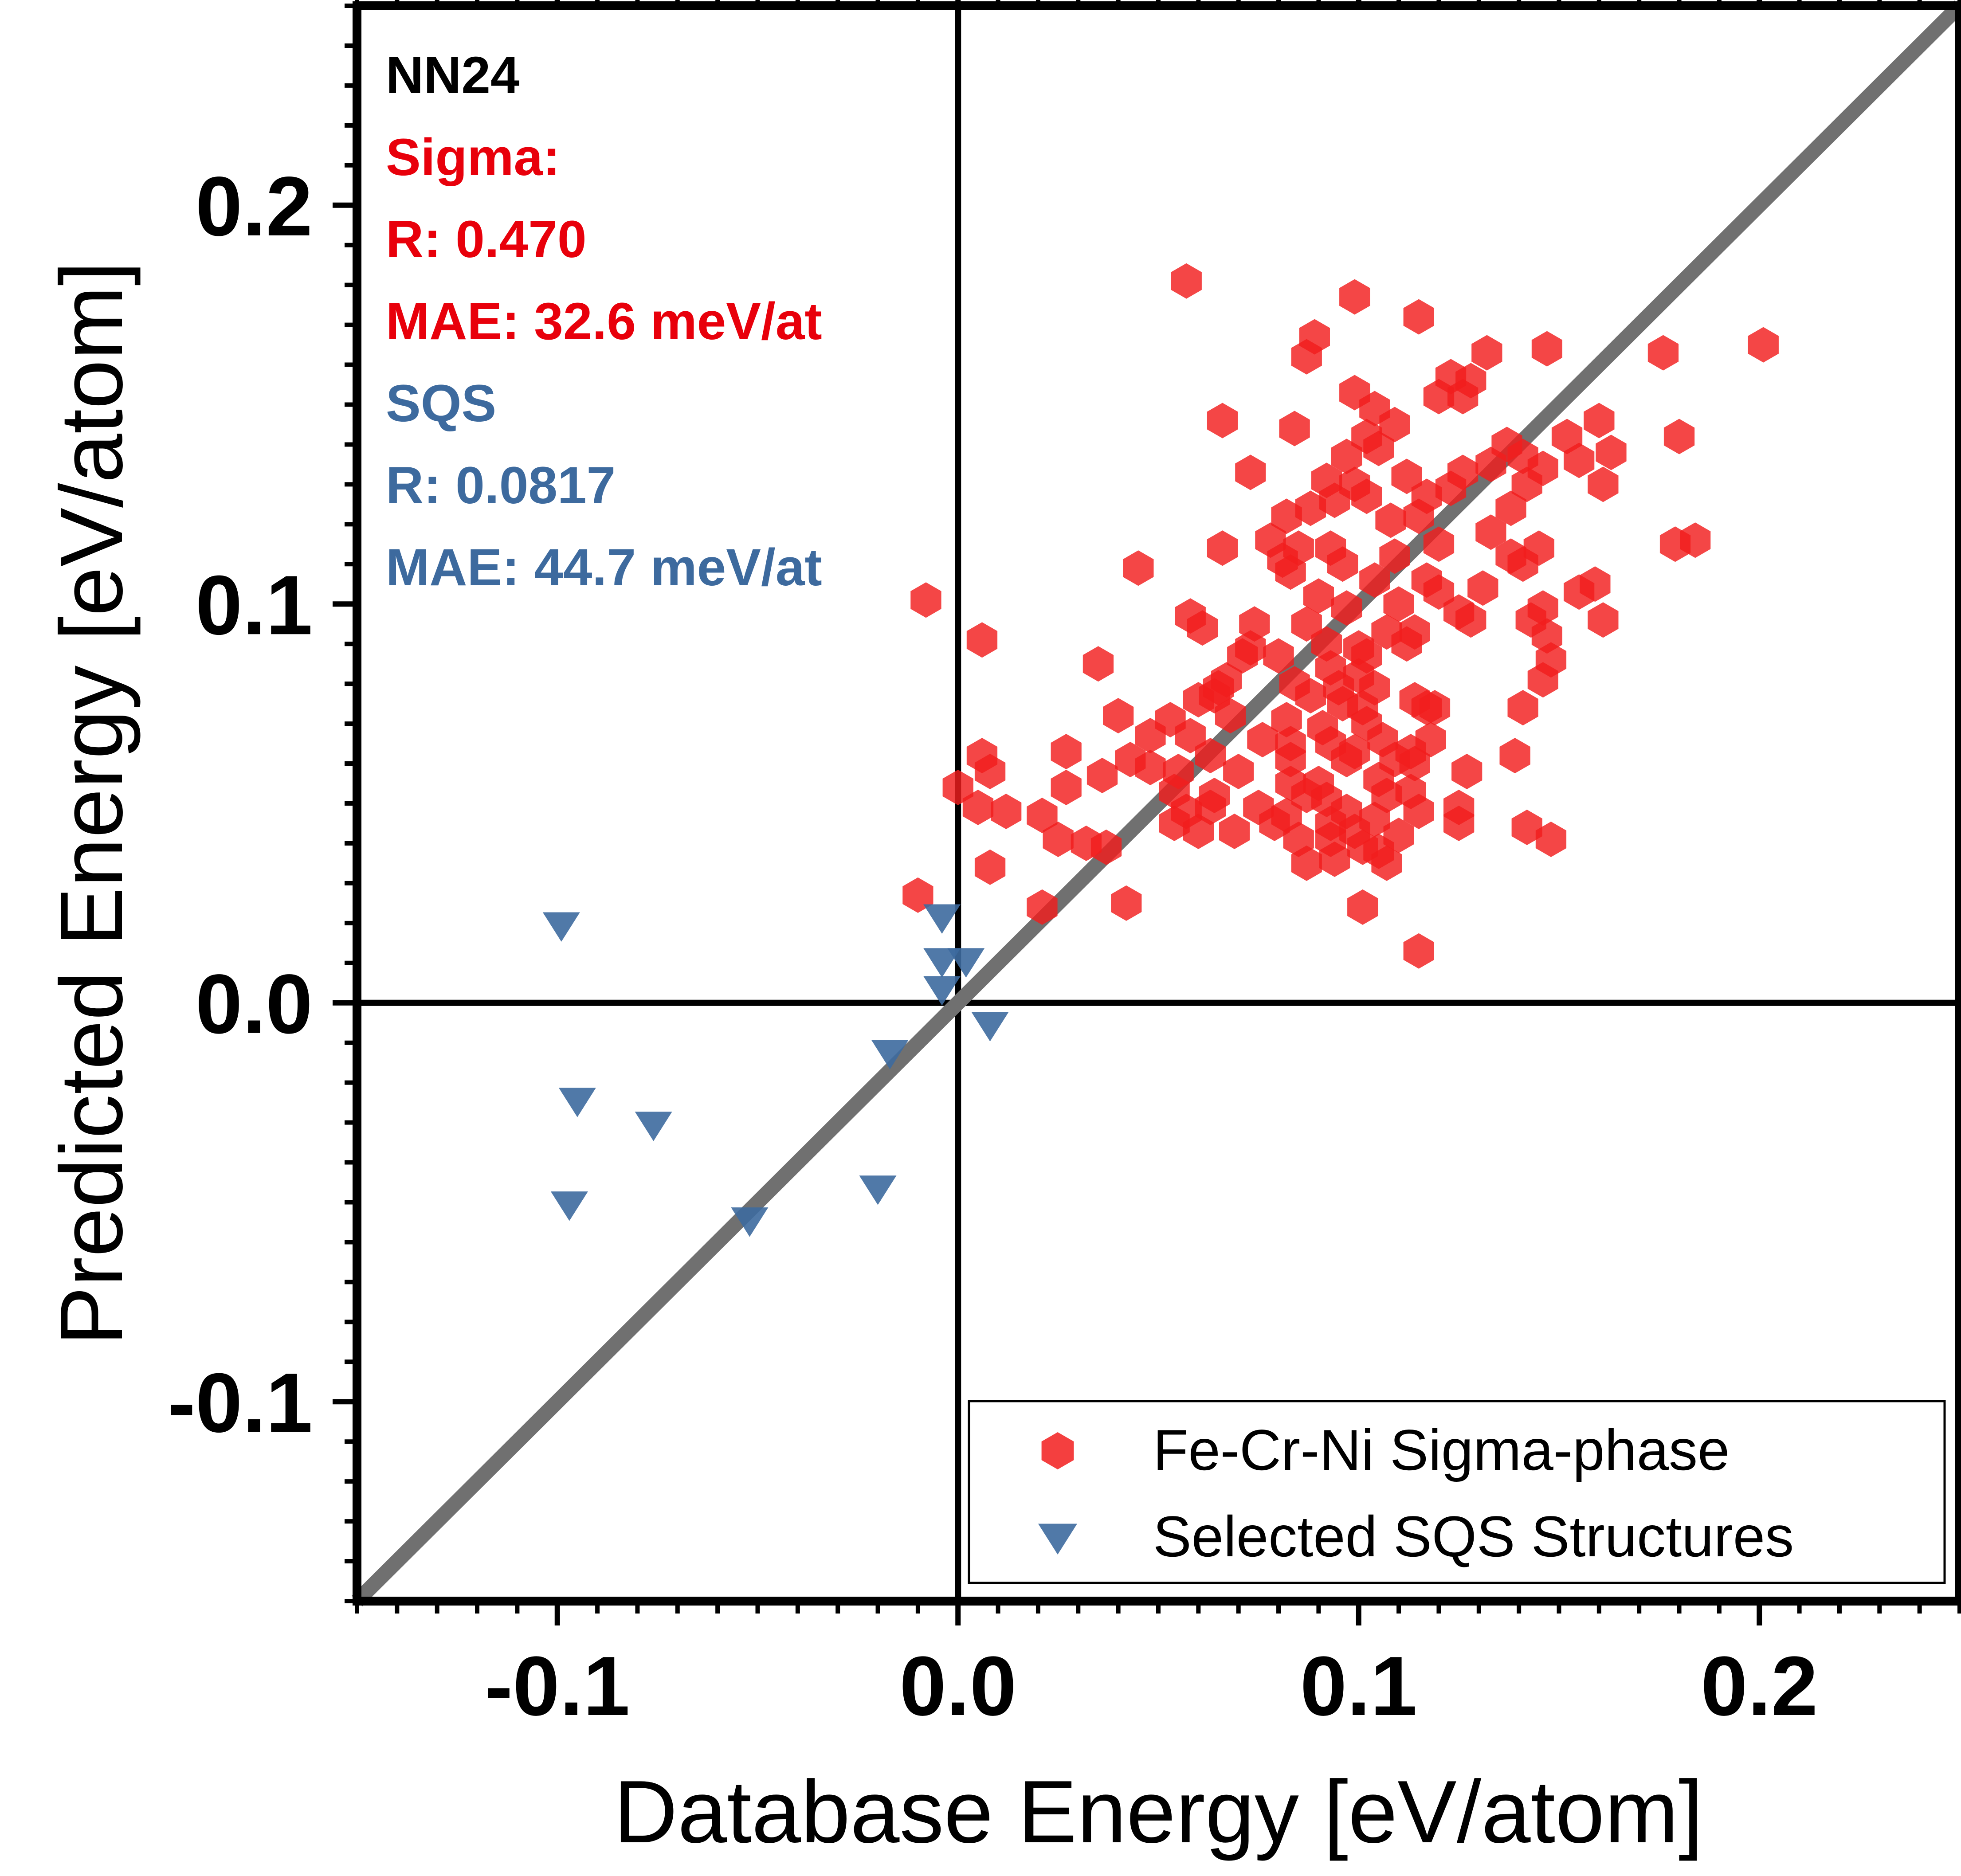  I want to click on y-tick-labels: -0.1 0.0 0.1 0.2, so click(241, 805).